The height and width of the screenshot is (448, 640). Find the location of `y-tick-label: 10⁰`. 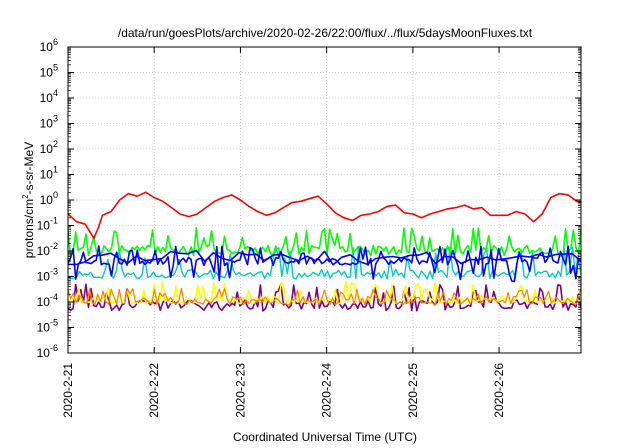

y-tick-label: 10⁰ is located at coordinates (49, 198).